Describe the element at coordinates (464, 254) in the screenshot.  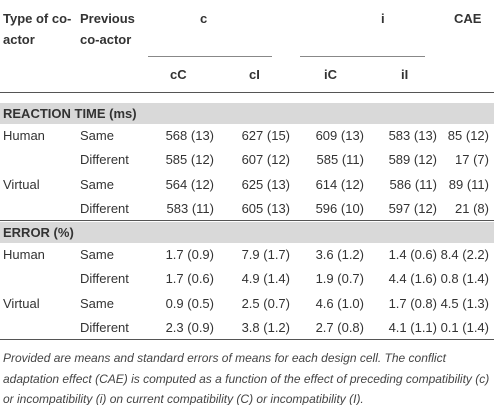
I see `cell: 8.4 (2.2)` at that location.